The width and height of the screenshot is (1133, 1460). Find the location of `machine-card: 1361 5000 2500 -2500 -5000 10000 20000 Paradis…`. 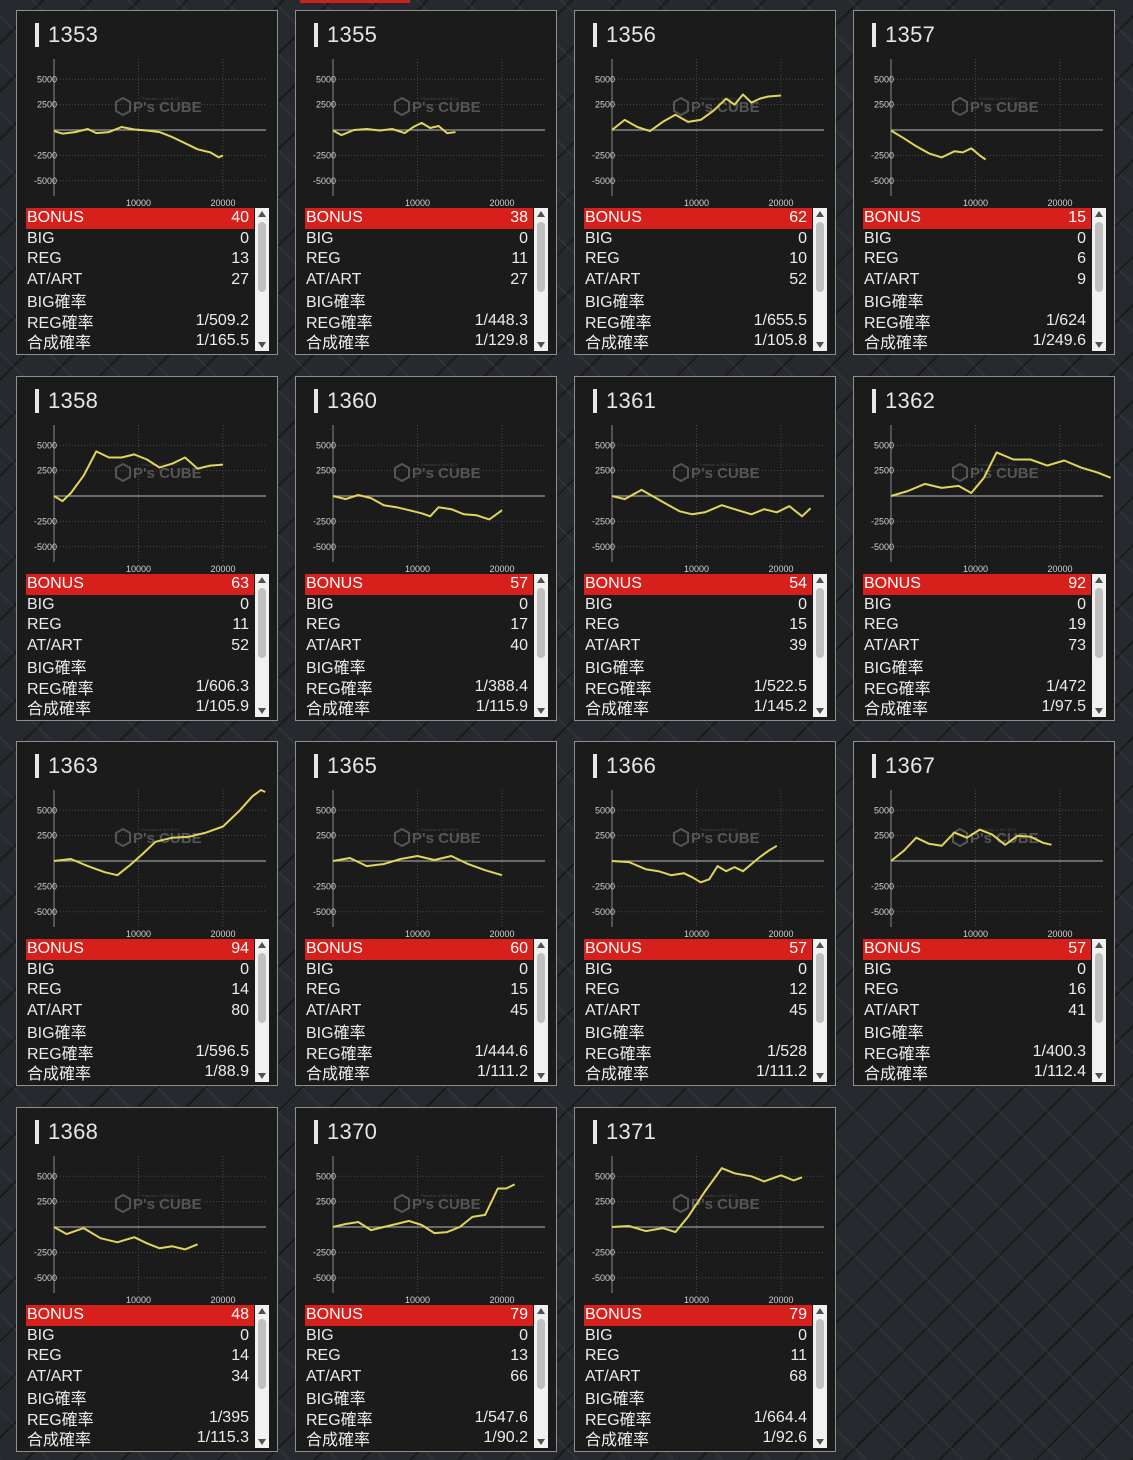

machine-card: 1361 5000 2500 -2500 -5000 10000 20000 Paradis… is located at coordinates (705, 548).